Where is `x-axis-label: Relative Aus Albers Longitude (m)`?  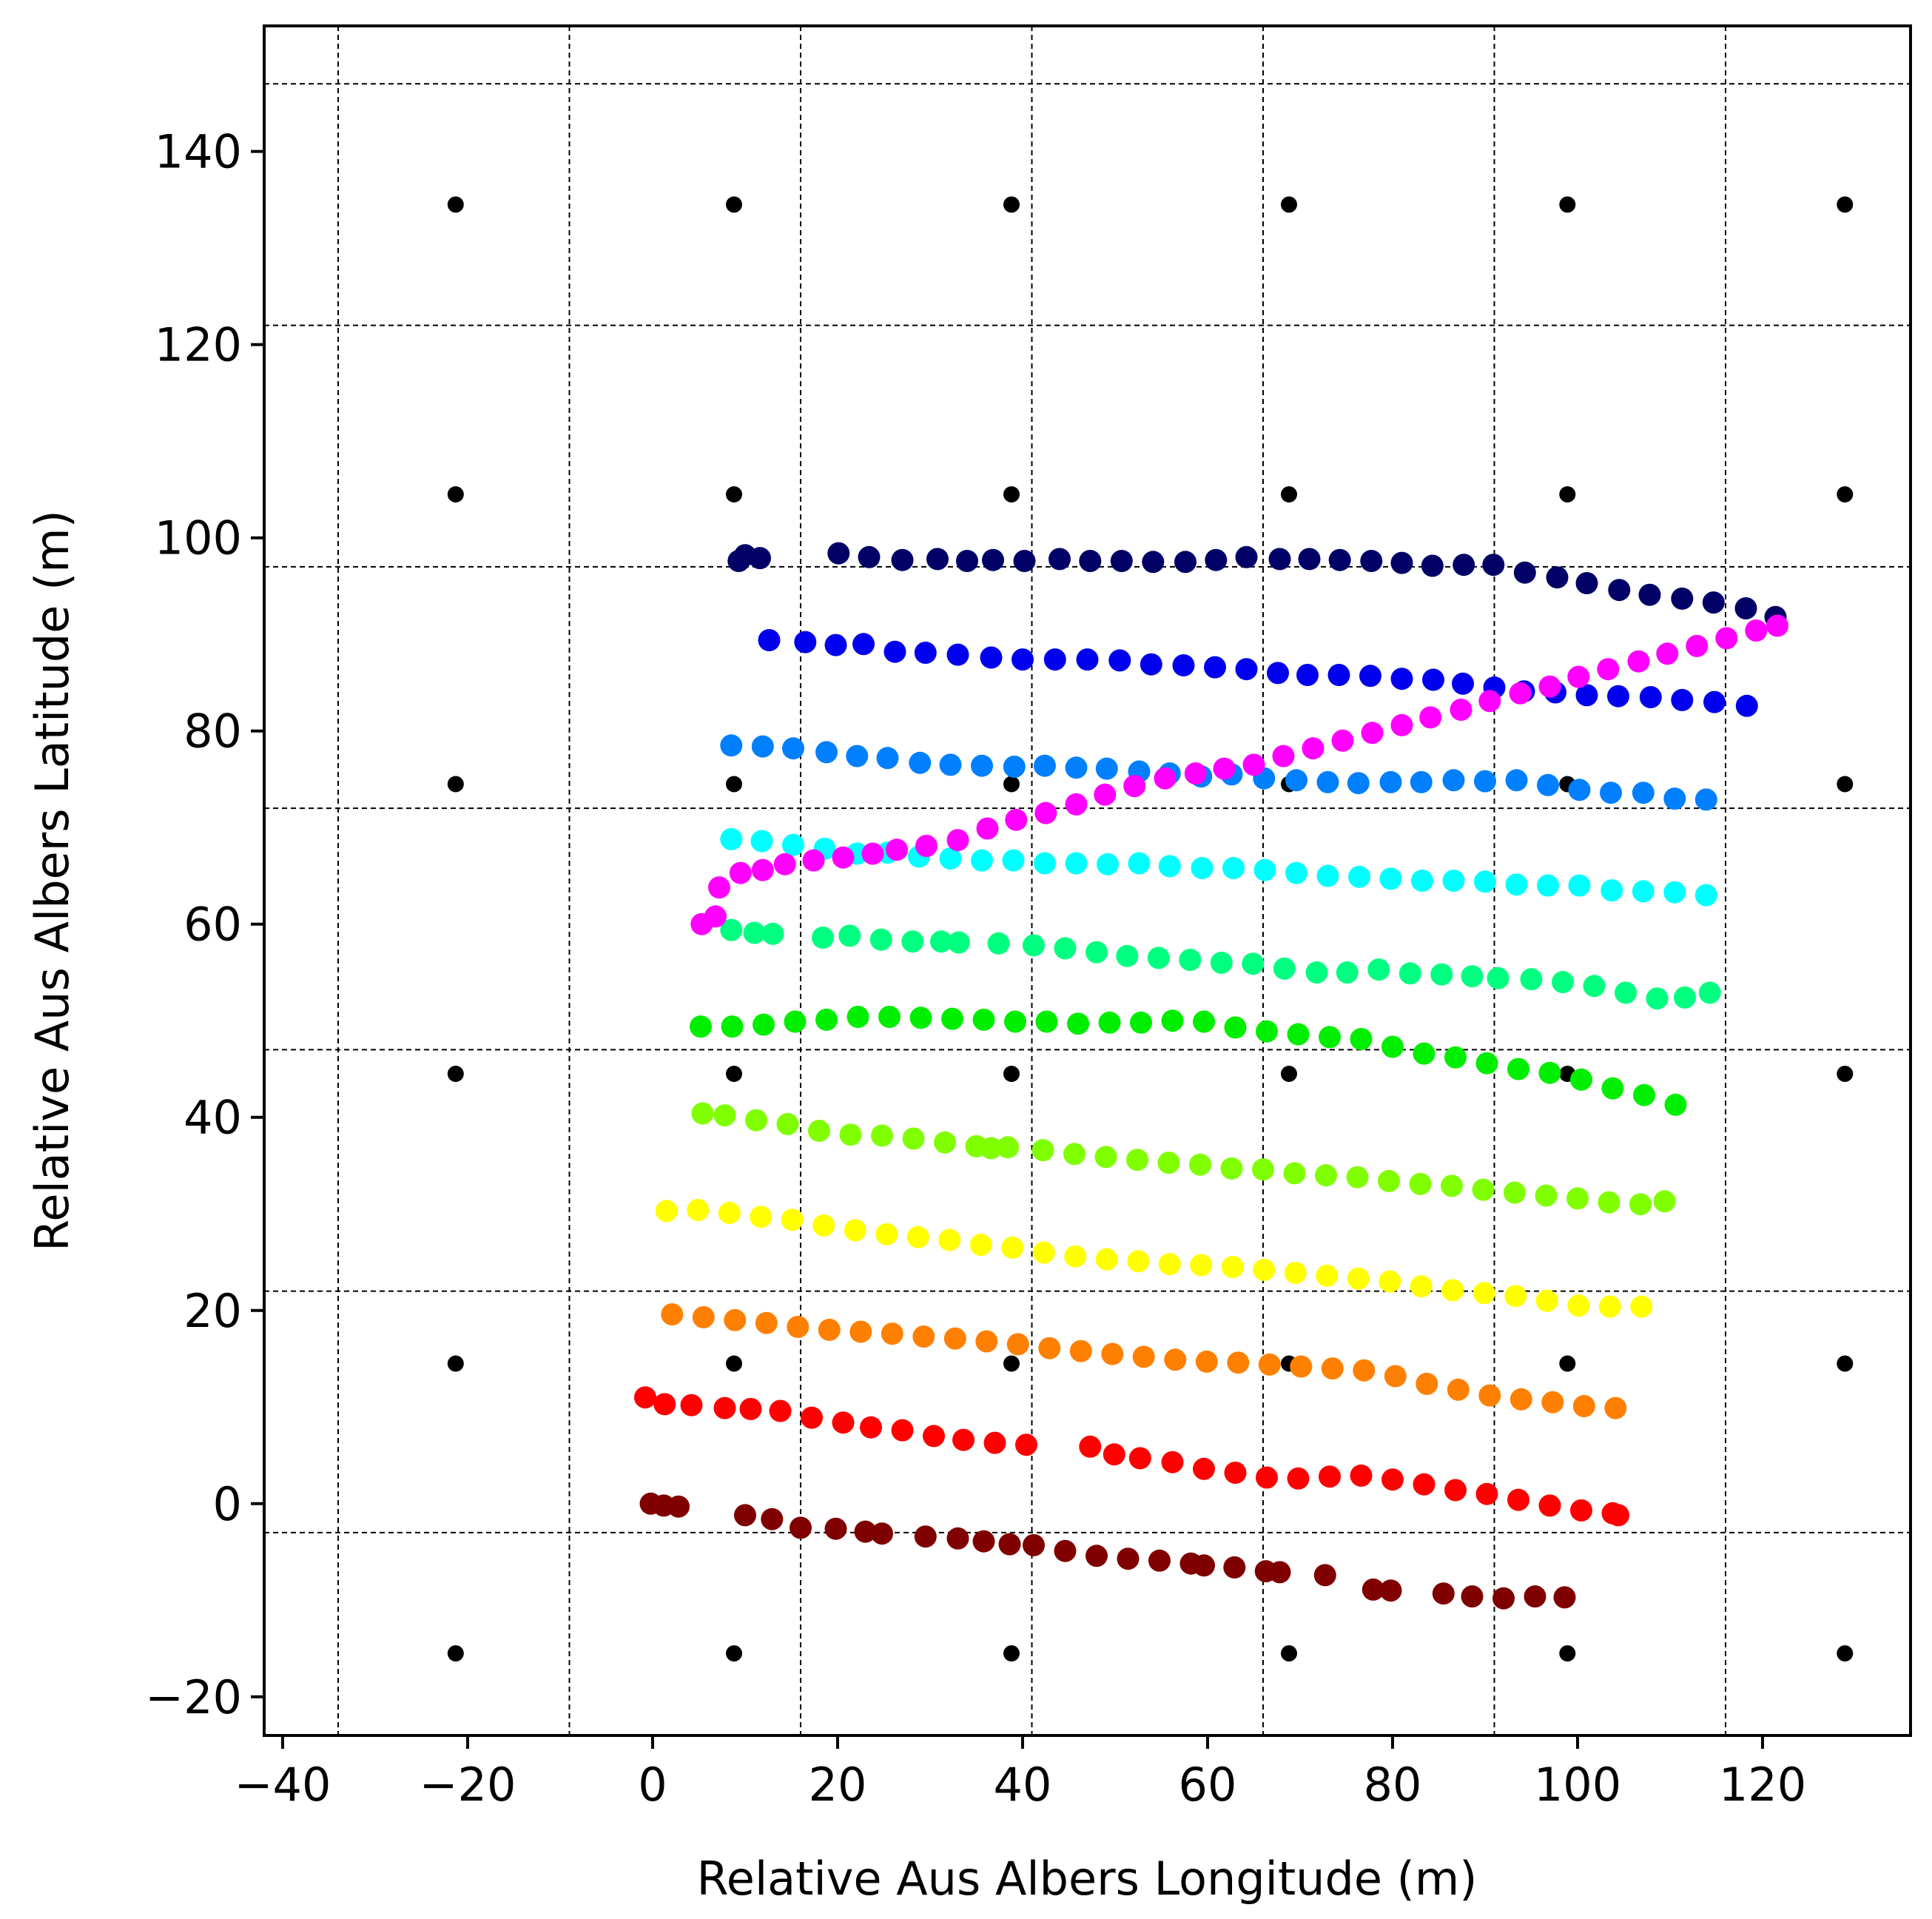
x-axis-label: Relative Aus Albers Longitude (m) is located at coordinates (1087, 1879).